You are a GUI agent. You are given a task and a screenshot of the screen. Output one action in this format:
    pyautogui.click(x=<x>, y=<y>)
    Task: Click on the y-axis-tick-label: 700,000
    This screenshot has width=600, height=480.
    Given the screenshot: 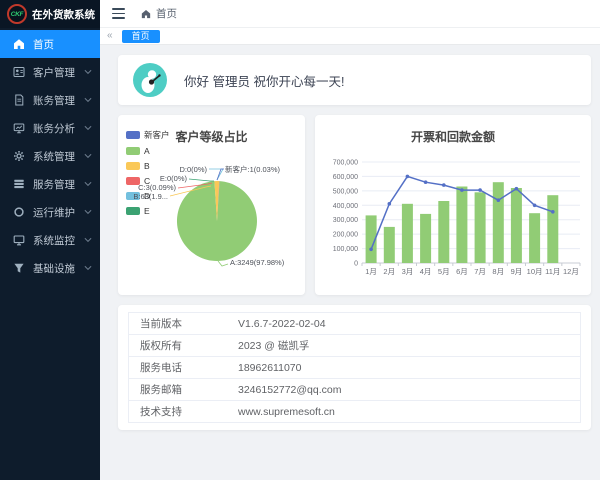 What is the action you would take?
    pyautogui.click(x=345, y=163)
    